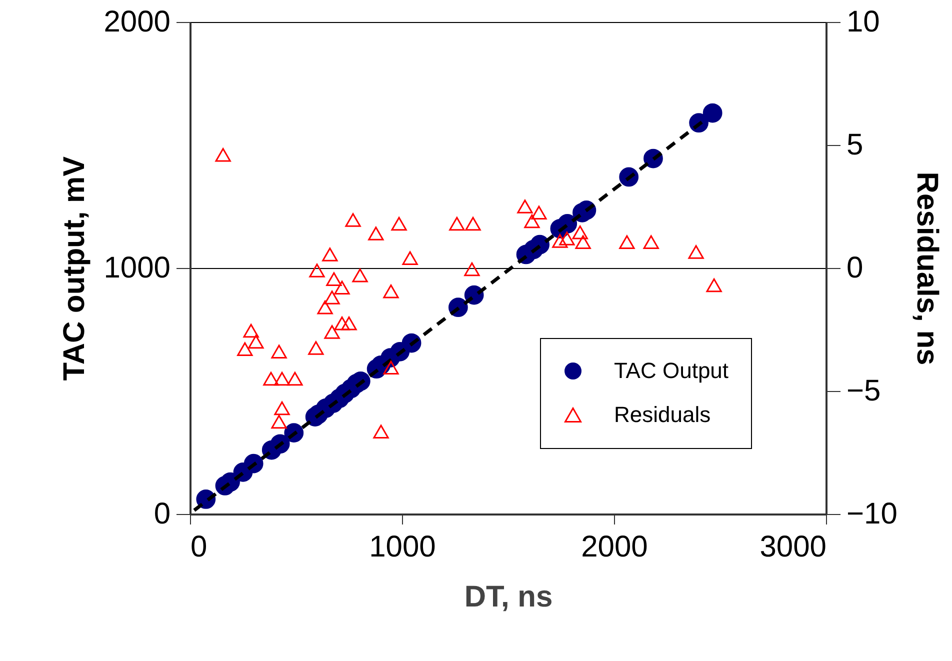 The image size is (952, 661). What do you see at coordinates (872, 514) in the screenshot?
I see `y2-tick-label: −10` at bounding box center [872, 514].